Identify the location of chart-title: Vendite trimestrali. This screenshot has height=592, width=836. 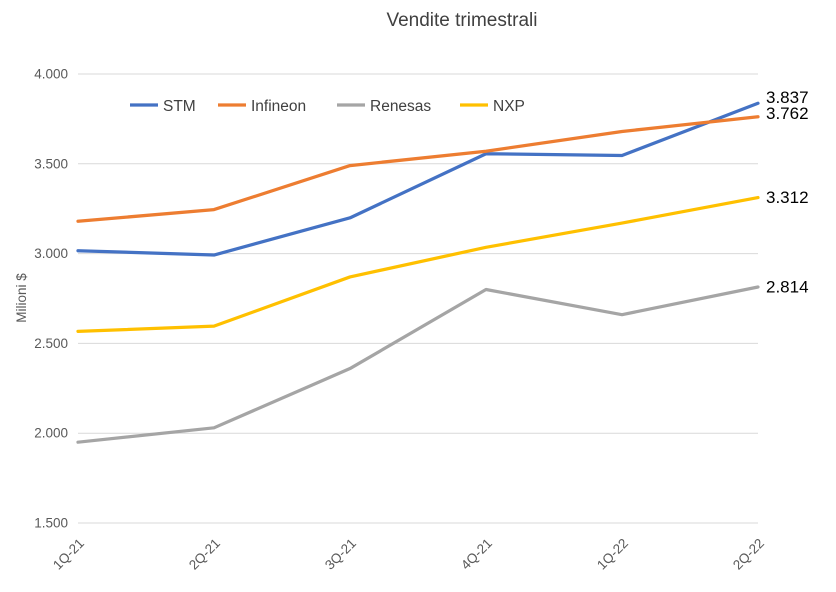
(461, 20).